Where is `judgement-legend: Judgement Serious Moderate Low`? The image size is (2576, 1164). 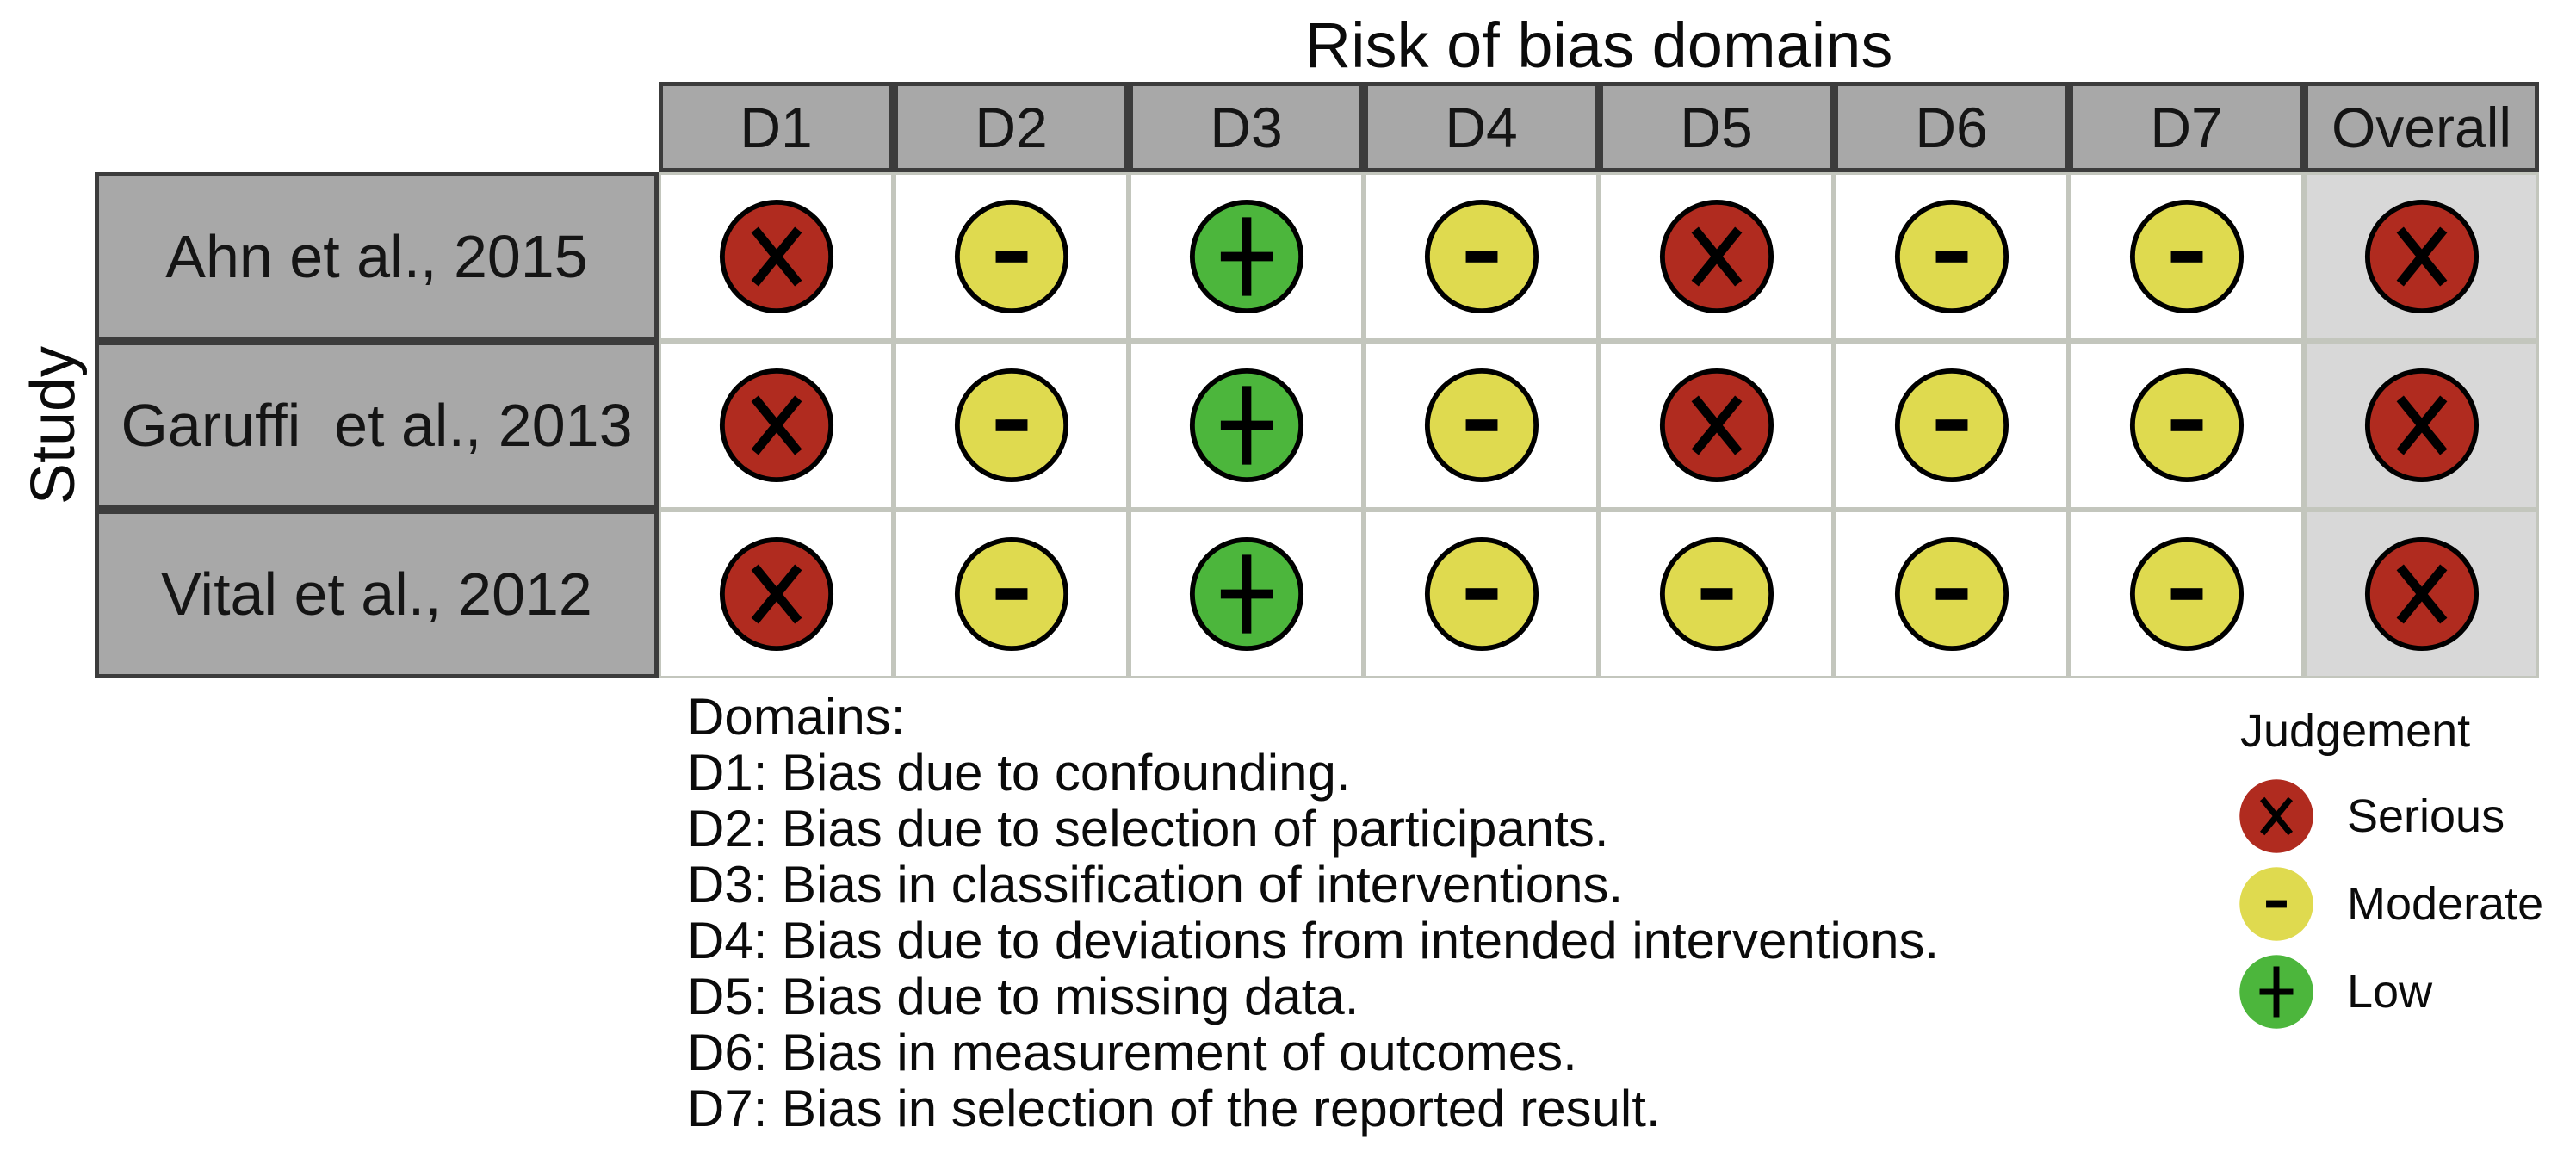
judgement-legend: Judgement Serious Moderate Low is located at coordinates (2391, 873).